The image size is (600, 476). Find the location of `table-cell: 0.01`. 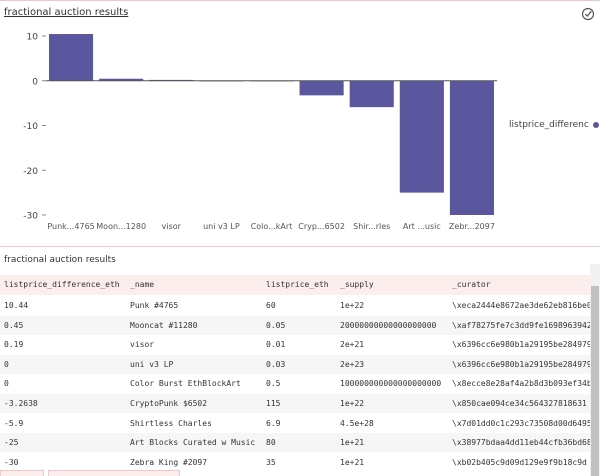

table-cell: 0.01 is located at coordinates (276, 345).